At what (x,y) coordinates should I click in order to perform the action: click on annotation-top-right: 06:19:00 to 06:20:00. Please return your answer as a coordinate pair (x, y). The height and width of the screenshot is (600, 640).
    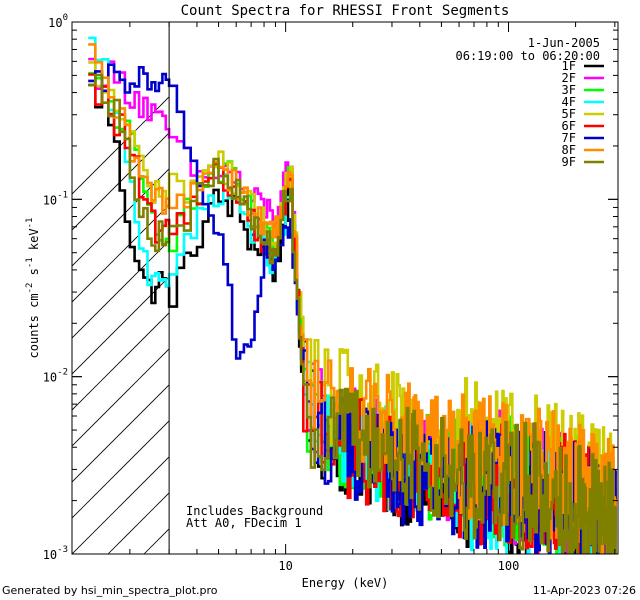
    Looking at the image, I should click on (528, 56).